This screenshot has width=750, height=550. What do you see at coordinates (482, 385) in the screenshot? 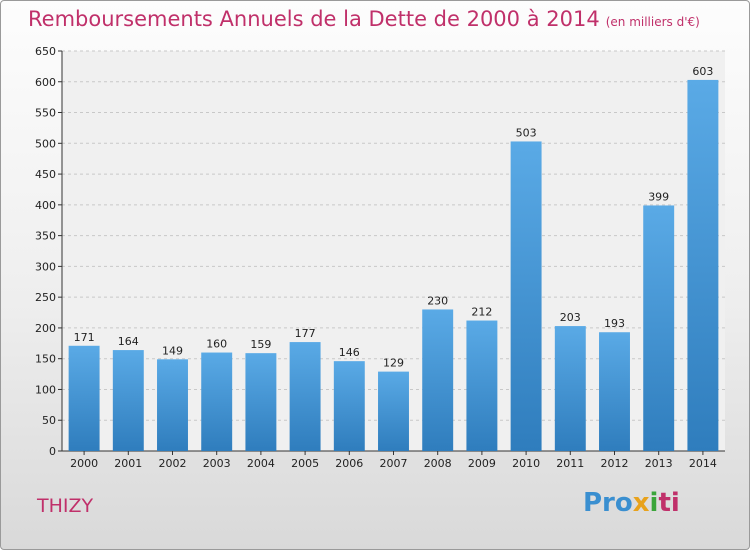
I see `bar-2009` at bounding box center [482, 385].